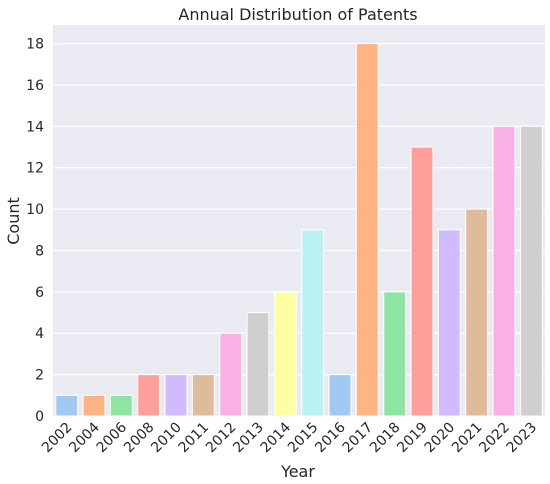 The image size is (550, 484). I want to click on y-tick-label: 4, so click(39, 334).